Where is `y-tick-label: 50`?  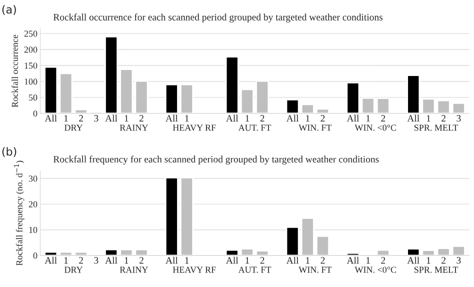
y-tick-label: 50 is located at coordinates (33, 97).